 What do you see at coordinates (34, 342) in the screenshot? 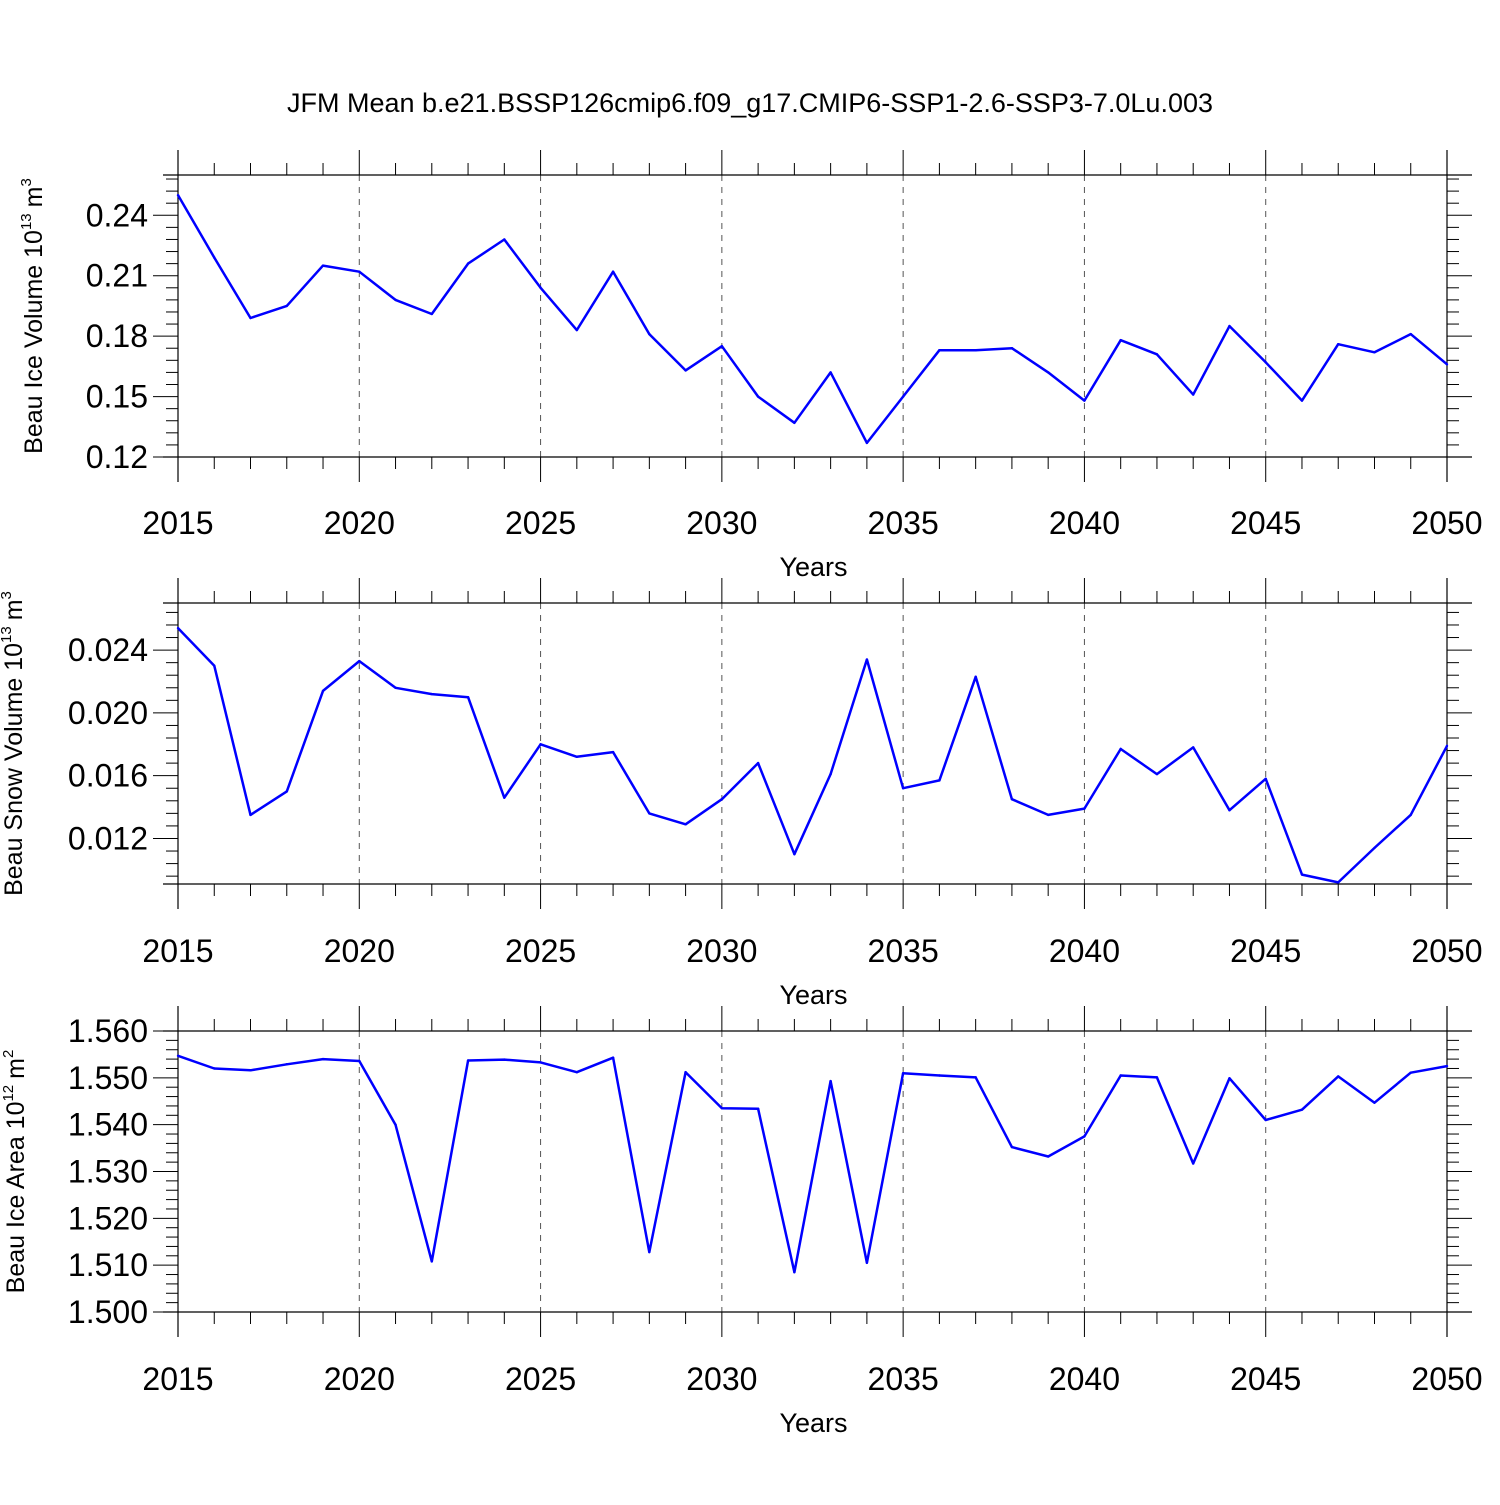
I see `y-axis-label-main: Beau Ice Volume 10` at bounding box center [34, 342].